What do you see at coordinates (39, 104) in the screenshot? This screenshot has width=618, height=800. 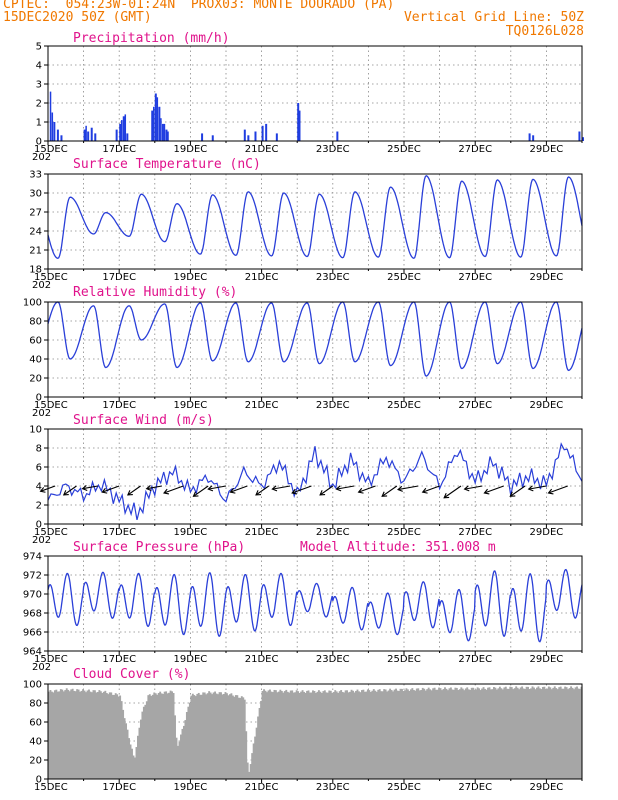 I see `y-tick-label: 2` at bounding box center [39, 104].